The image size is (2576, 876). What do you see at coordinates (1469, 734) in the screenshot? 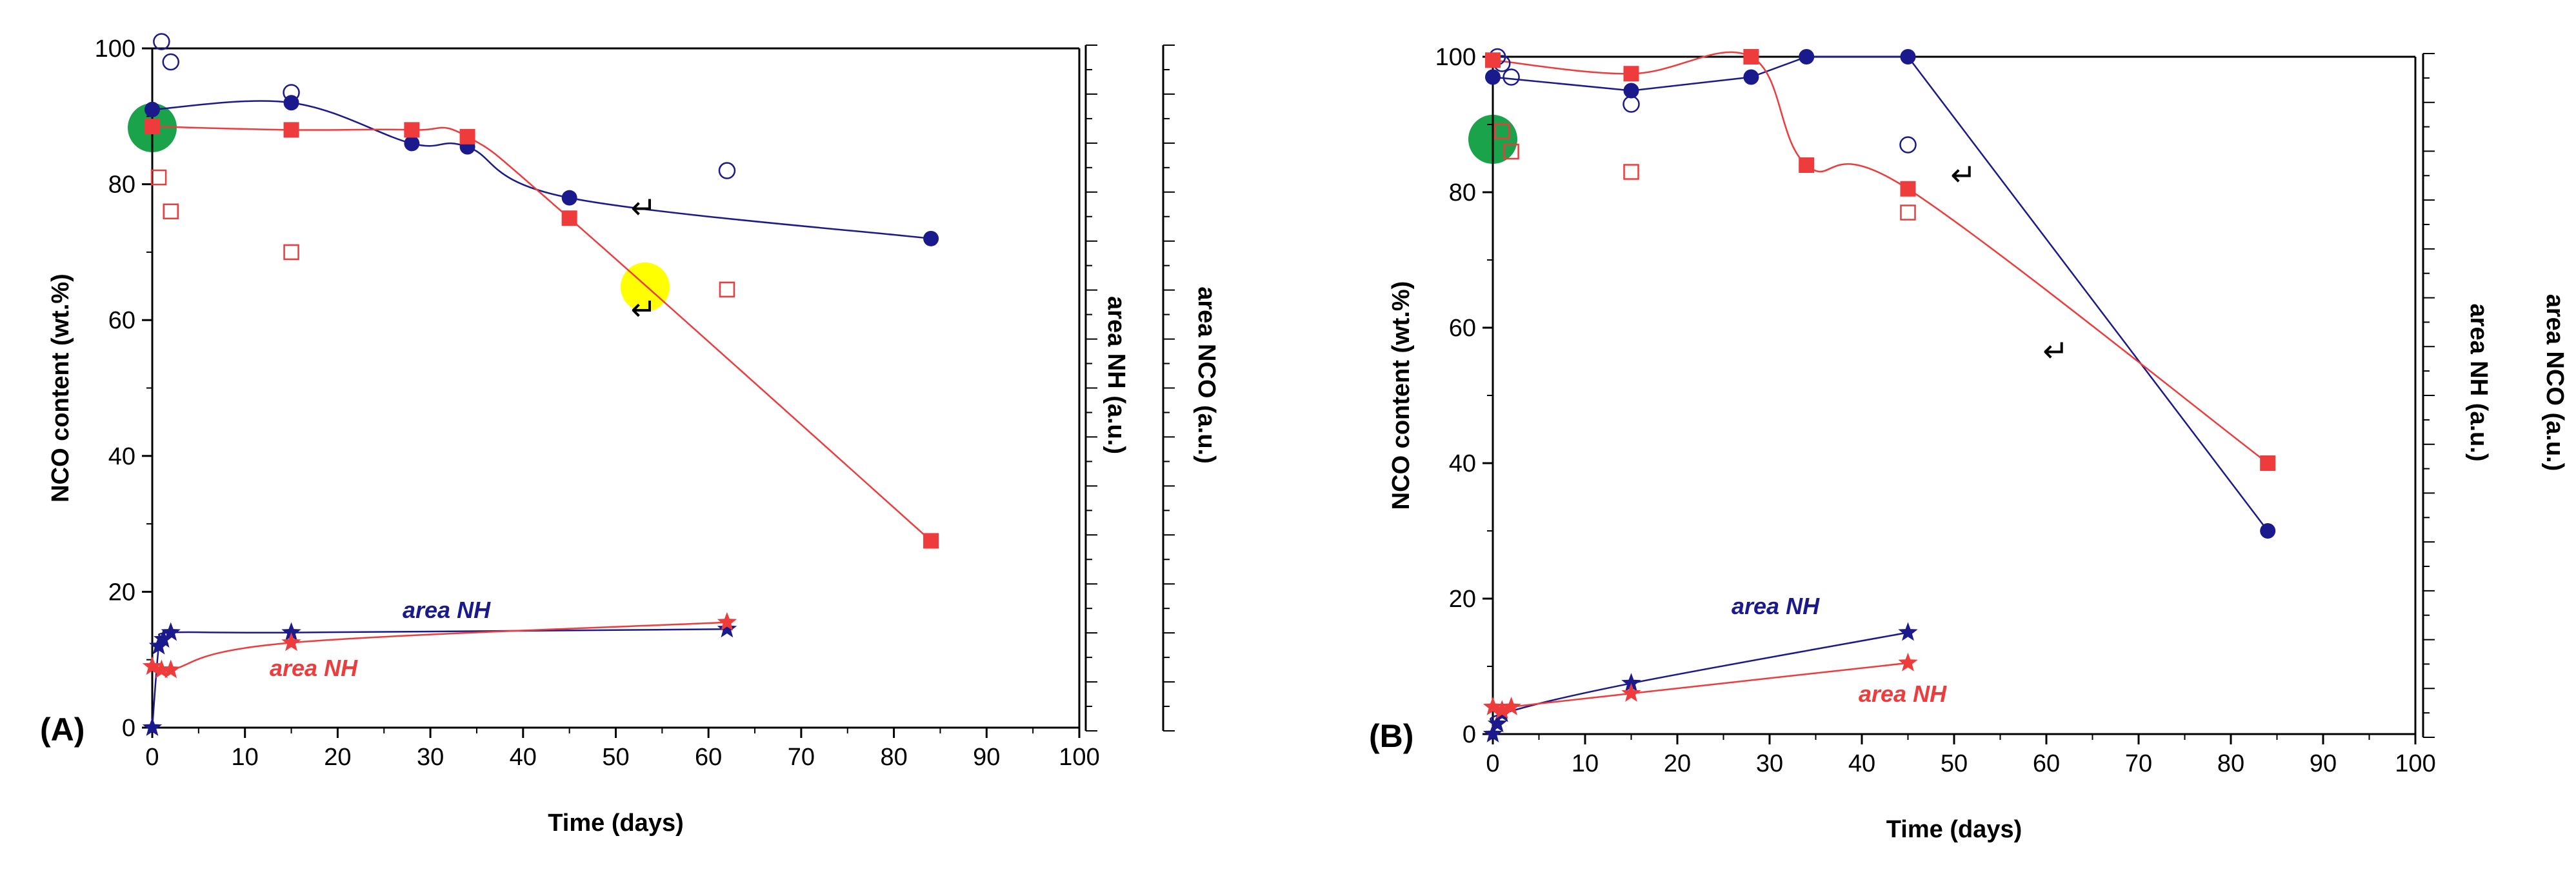
I see `y-tick-label: 0` at bounding box center [1469, 734].